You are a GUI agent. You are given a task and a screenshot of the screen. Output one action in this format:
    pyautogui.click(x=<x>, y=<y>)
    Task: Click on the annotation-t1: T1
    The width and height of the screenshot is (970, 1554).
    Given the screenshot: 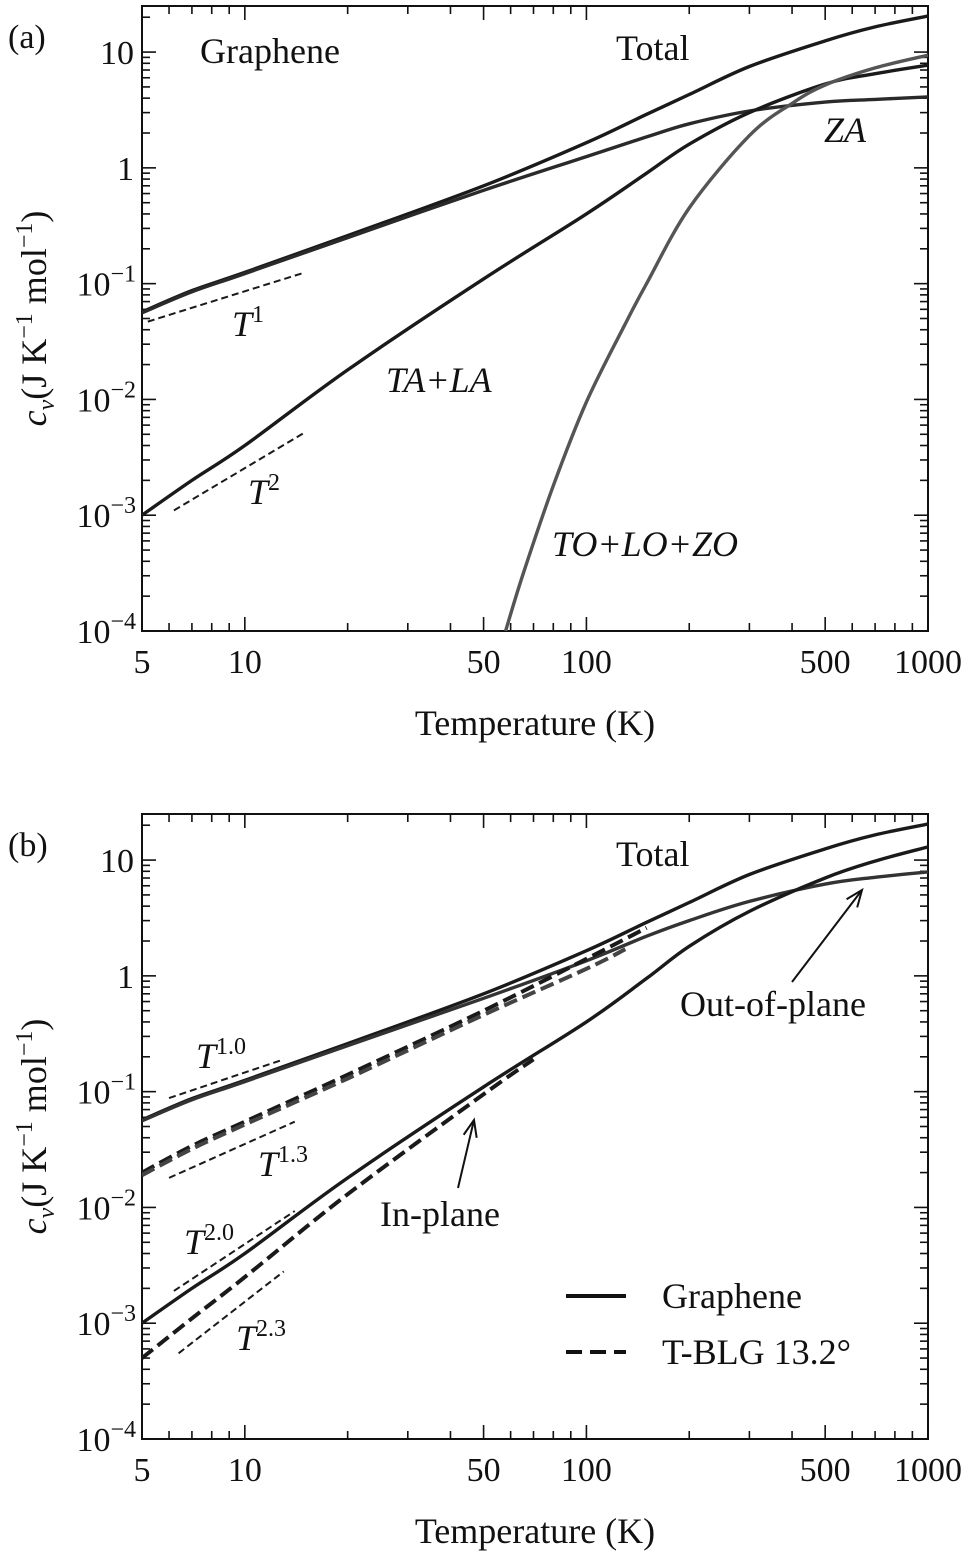 What is the action you would take?
    pyautogui.click(x=248, y=323)
    